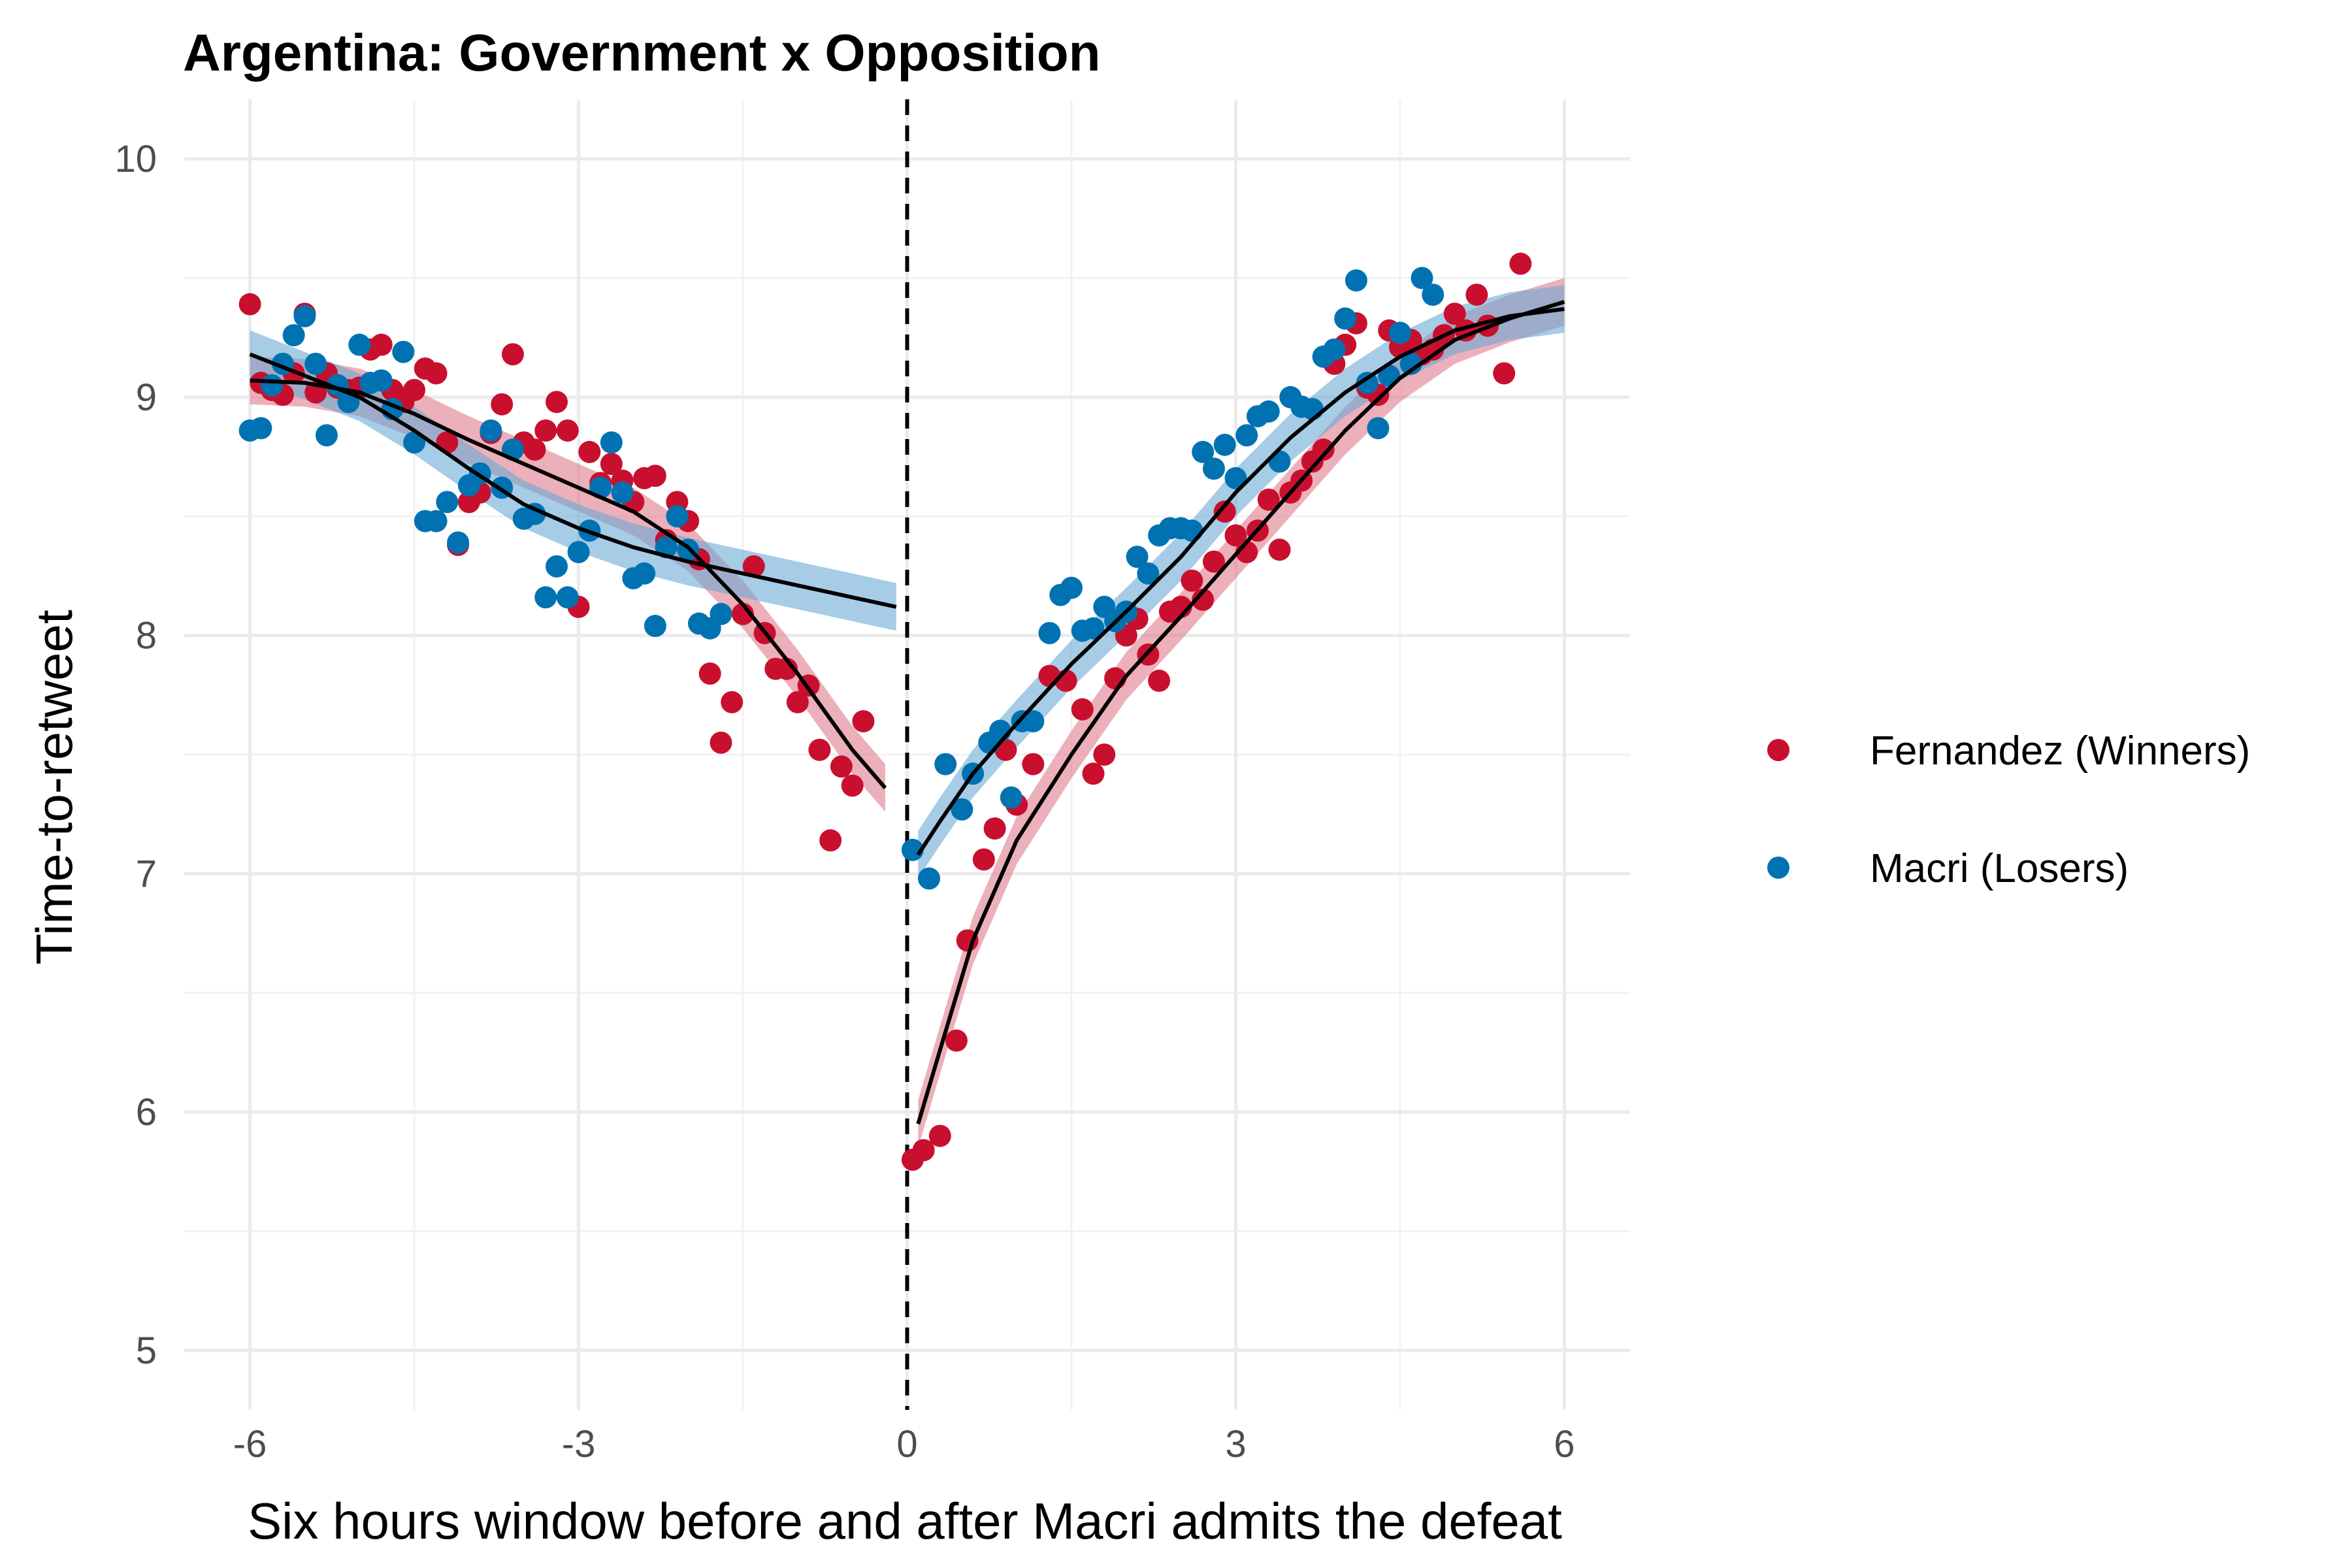 The height and width of the screenshot is (1568, 2352). I want to click on y-tick-label: 6, so click(146, 1112).